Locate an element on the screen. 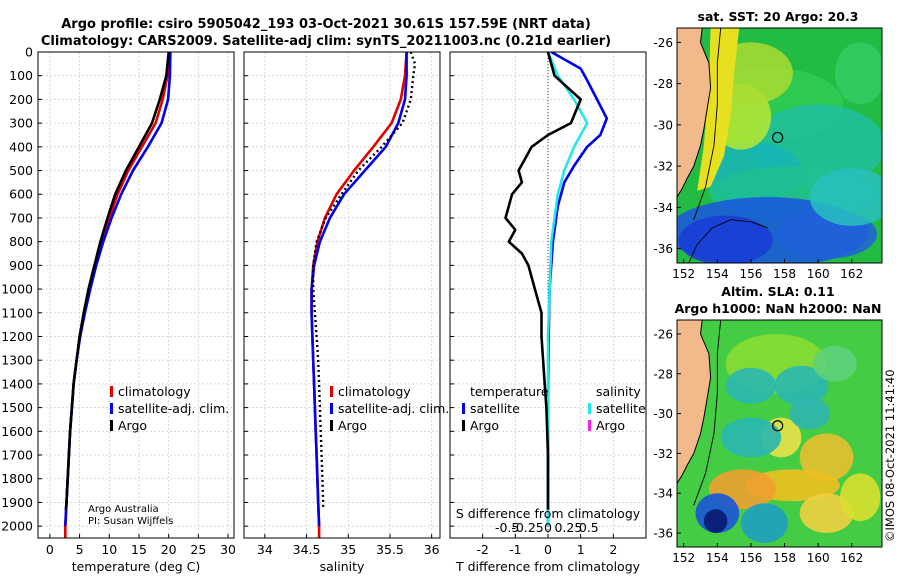 This screenshot has width=900, height=580. x-tick-label: 1 is located at coordinates (581, 549).